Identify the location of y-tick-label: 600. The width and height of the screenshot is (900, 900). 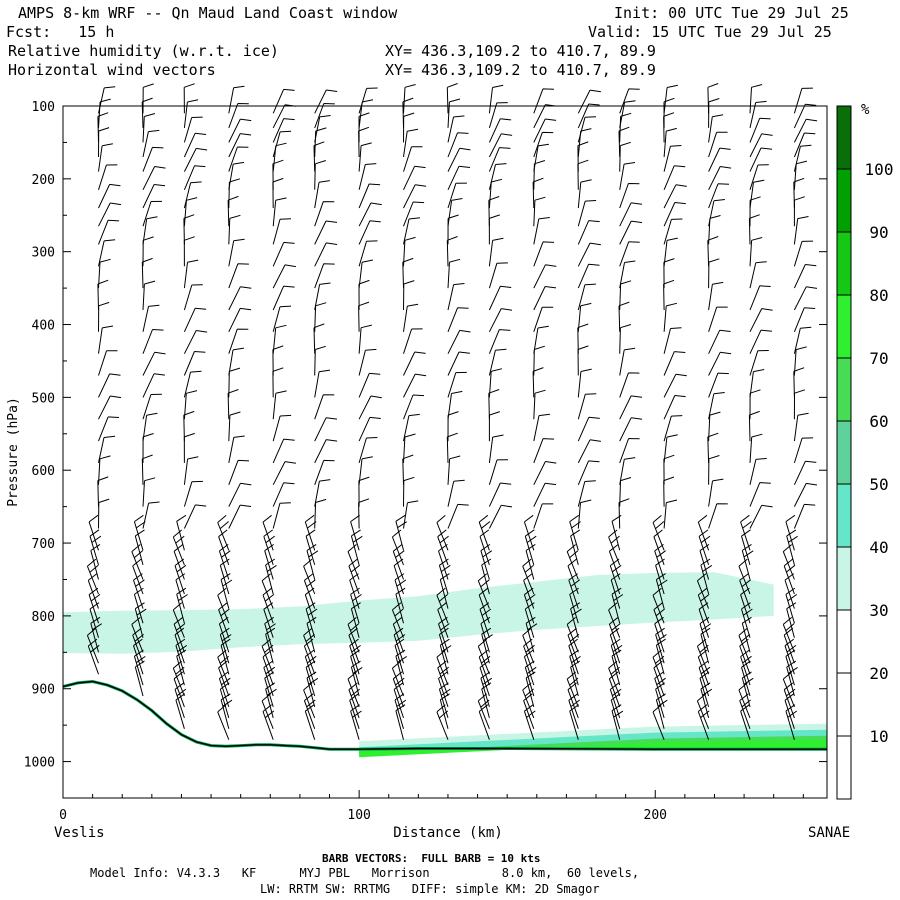
(43, 471).